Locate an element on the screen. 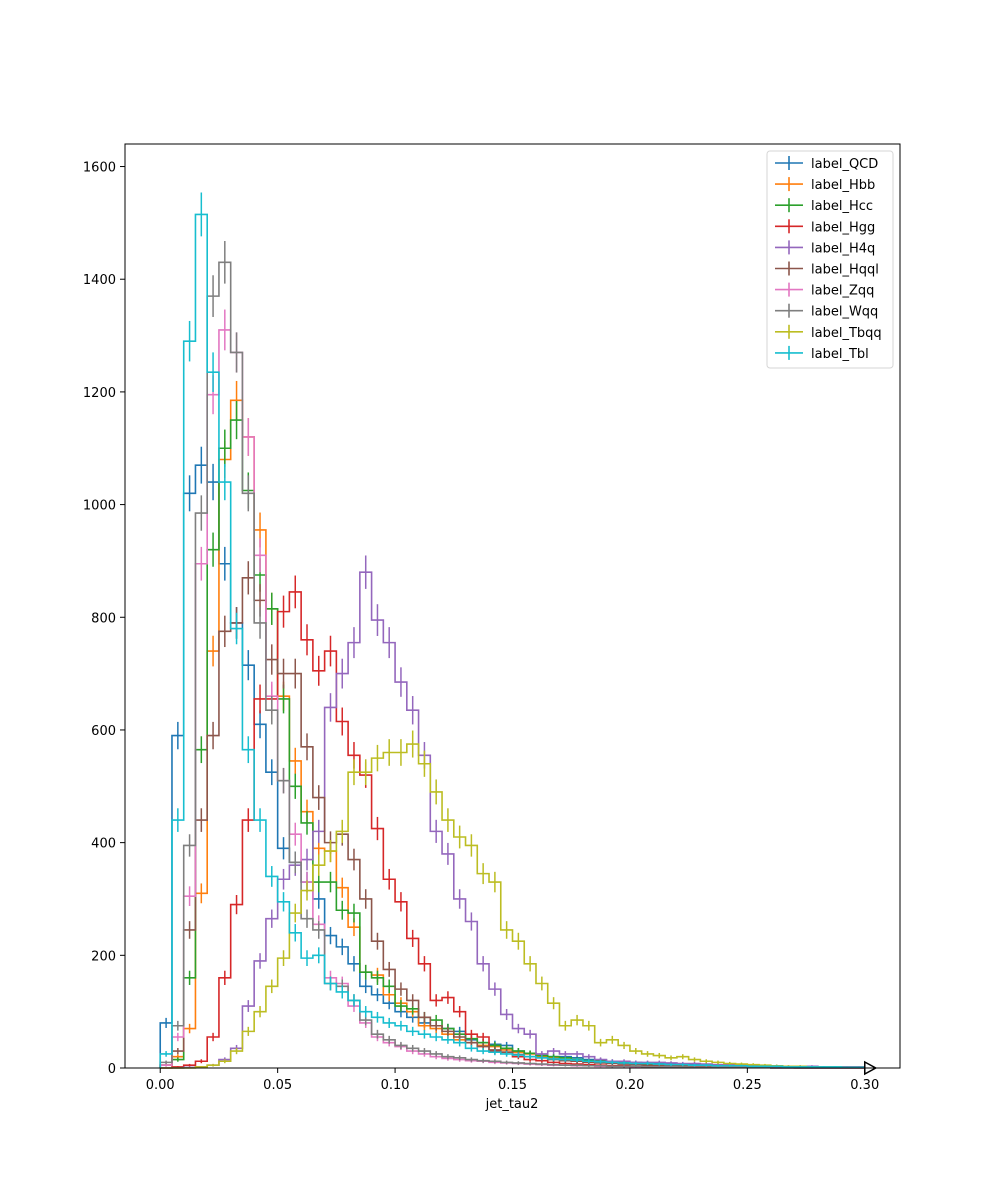 This screenshot has width=1000, height=1200. legend-item: label_Tbl is located at coordinates (822, 353).